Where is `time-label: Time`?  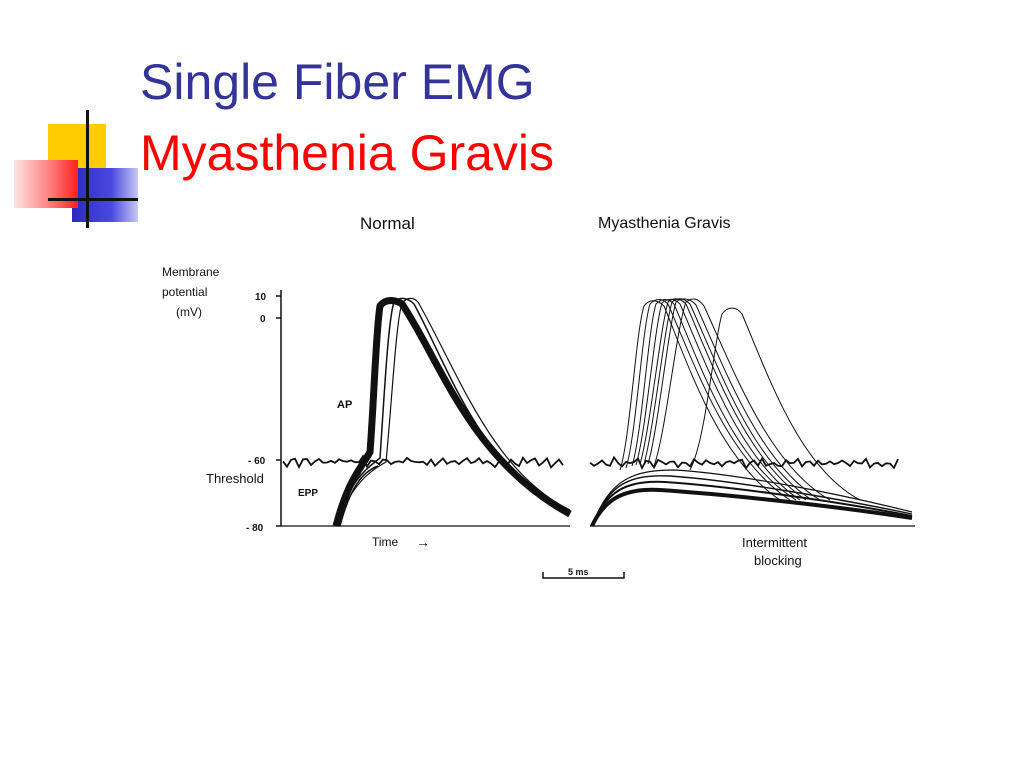 time-label: Time is located at coordinates (385, 542).